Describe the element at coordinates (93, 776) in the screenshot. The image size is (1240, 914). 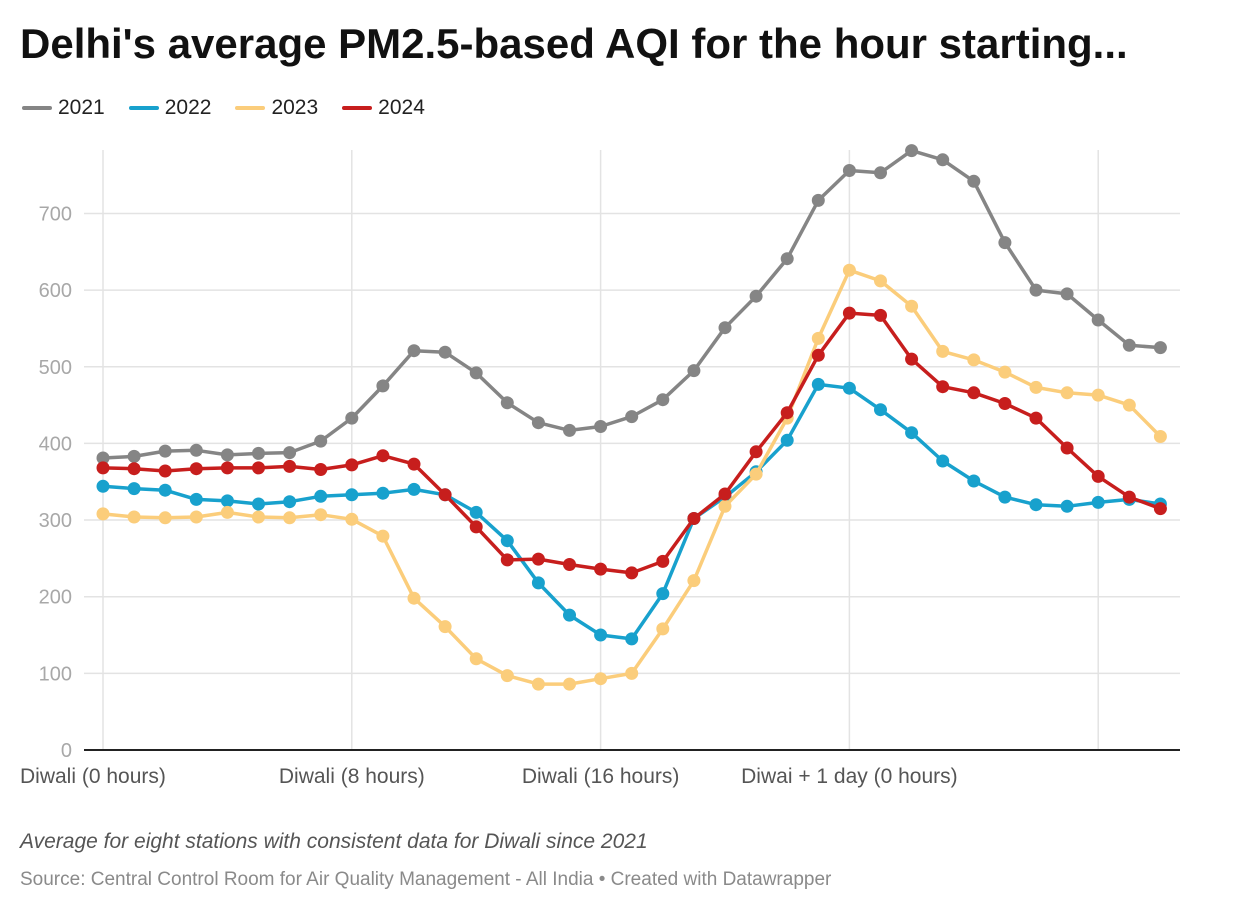
I see `x-tick-label-0: Diwali (0 hours)` at that location.